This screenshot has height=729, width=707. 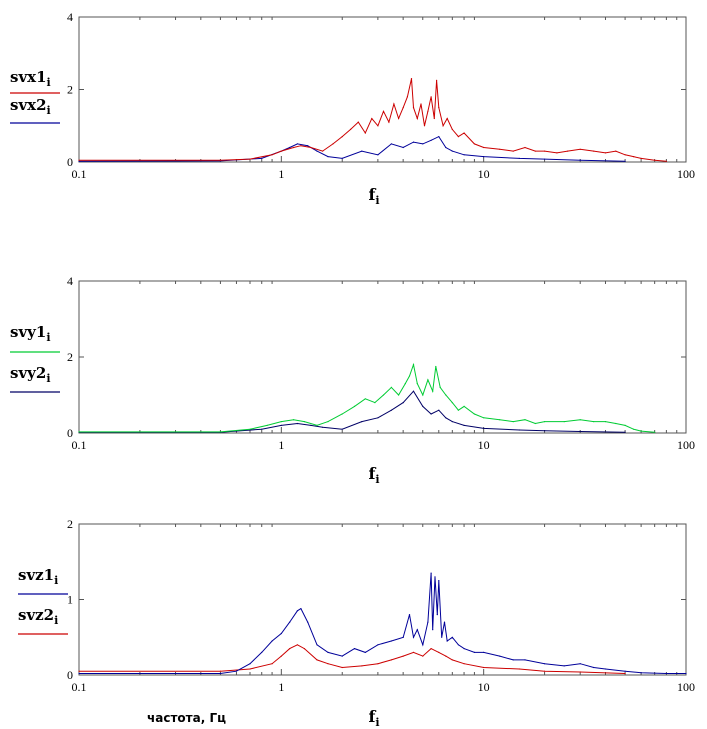 What do you see at coordinates (484, 174) in the screenshot?
I see `x-tick-label: 10` at bounding box center [484, 174].